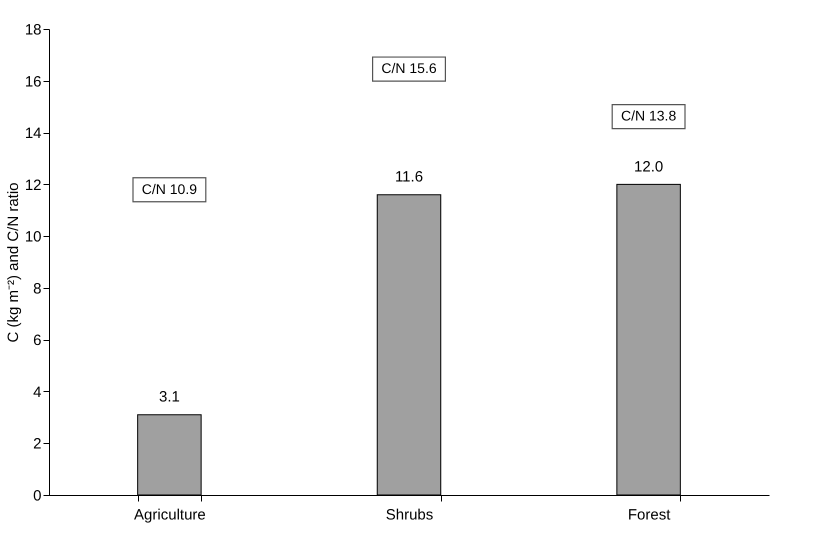  I want to click on x-tick-label: Forest, so click(650, 515).